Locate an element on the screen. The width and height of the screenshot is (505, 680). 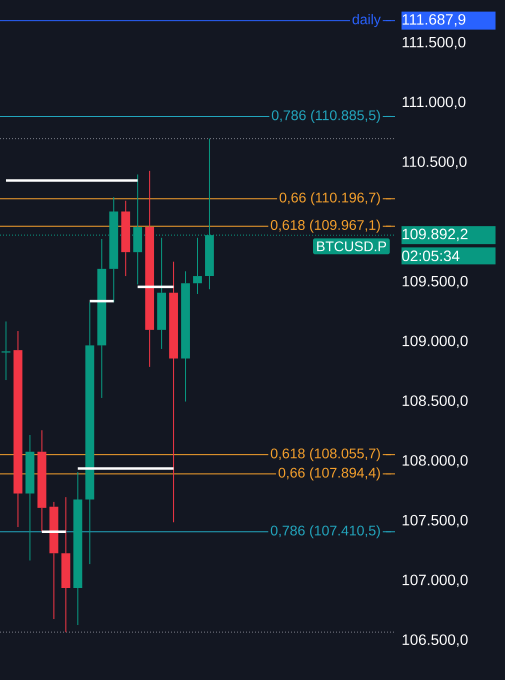
ref-line-label: 0,66 (107.894,4) is located at coordinates (329, 473).